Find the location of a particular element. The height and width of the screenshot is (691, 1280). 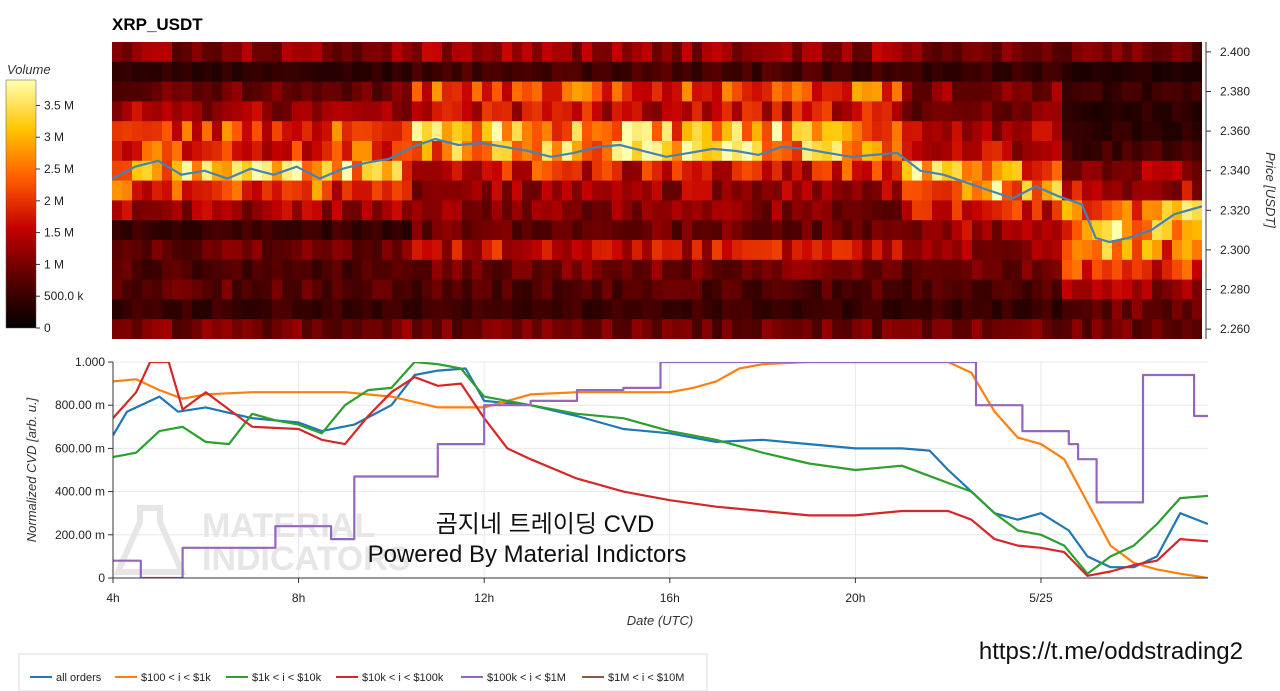

colorbar-tick-label: 2 M is located at coordinates (54, 201).